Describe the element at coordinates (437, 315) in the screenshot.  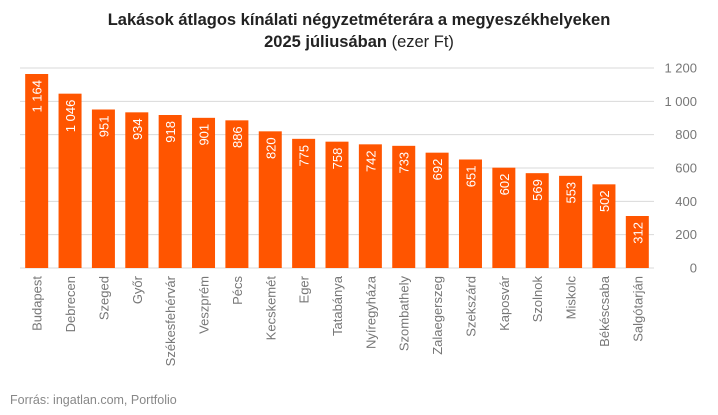
I see `x-tick-label: Zalaegerszeg` at that location.